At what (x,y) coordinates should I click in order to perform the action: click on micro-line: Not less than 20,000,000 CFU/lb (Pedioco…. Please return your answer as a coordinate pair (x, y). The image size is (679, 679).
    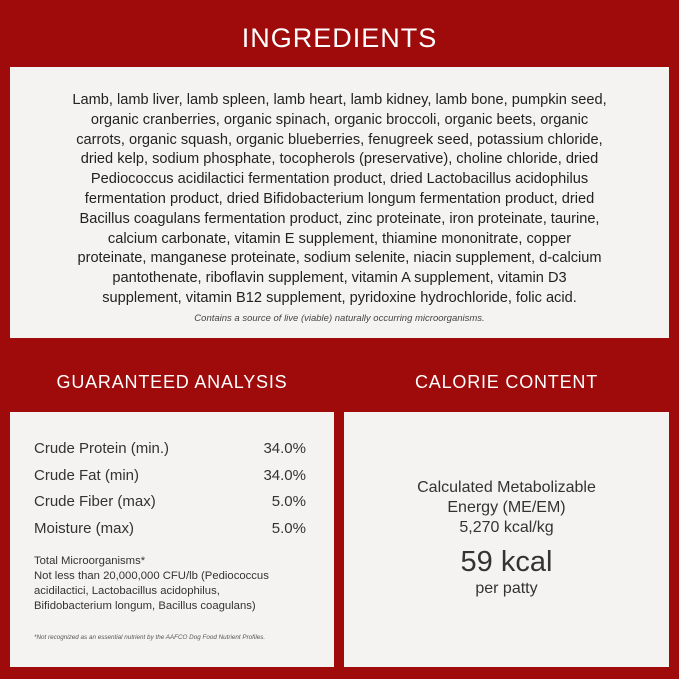
    Looking at the image, I should click on (151, 576).